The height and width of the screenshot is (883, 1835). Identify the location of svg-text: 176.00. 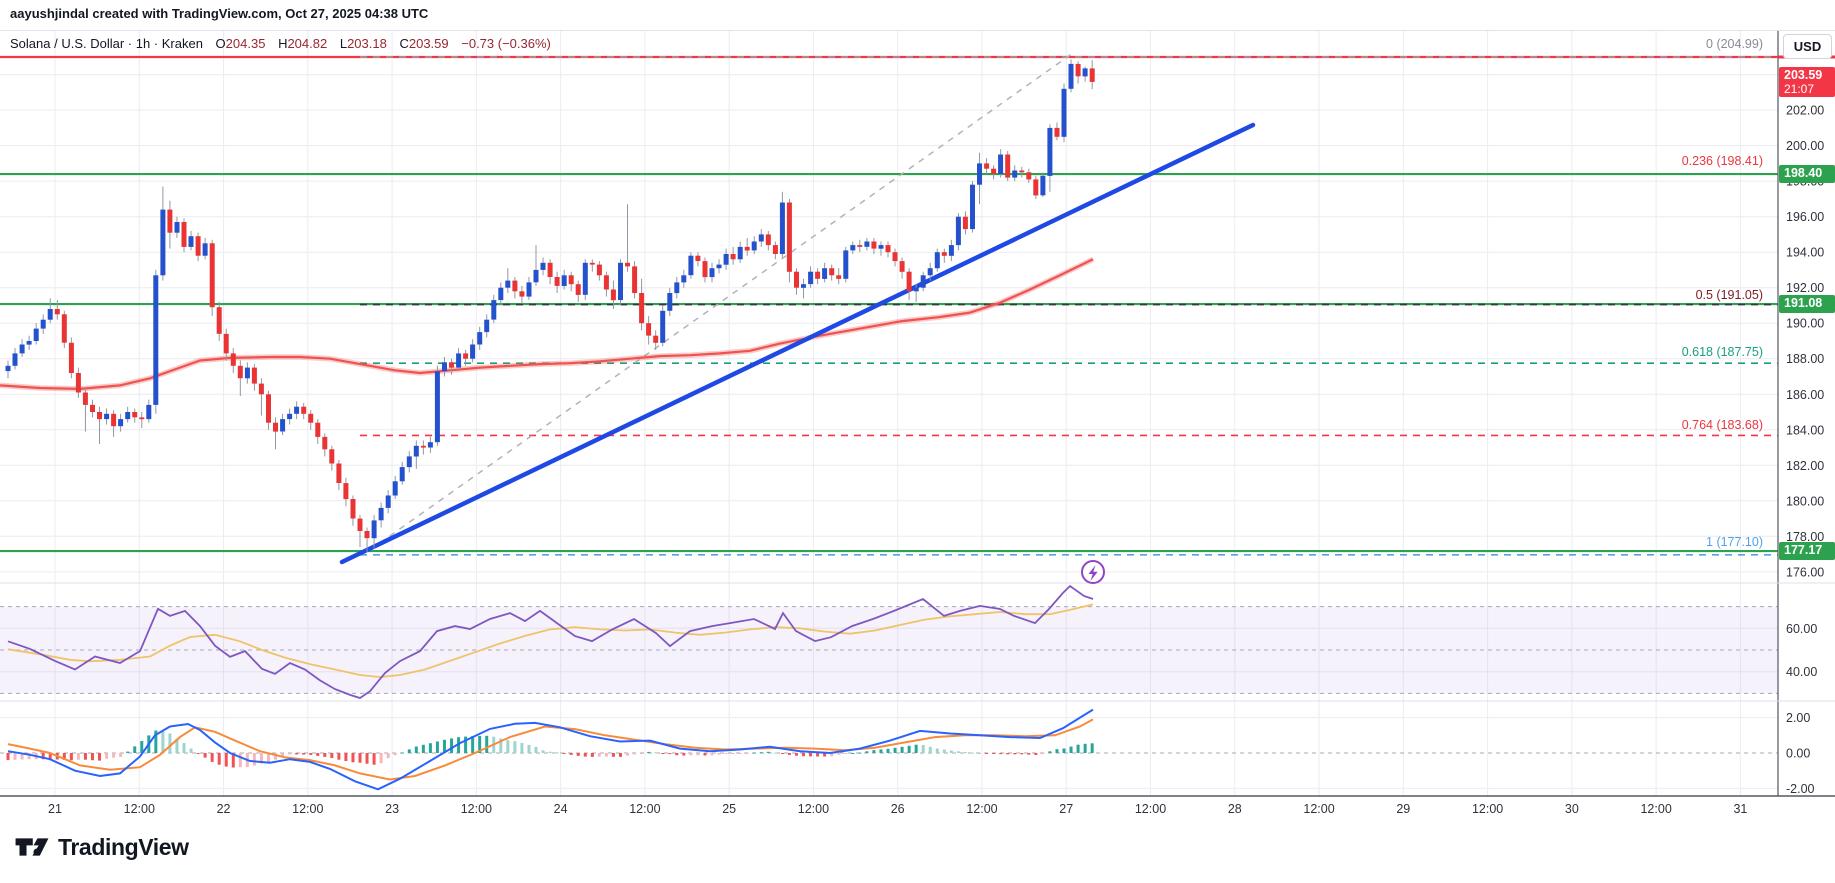
(1805, 572).